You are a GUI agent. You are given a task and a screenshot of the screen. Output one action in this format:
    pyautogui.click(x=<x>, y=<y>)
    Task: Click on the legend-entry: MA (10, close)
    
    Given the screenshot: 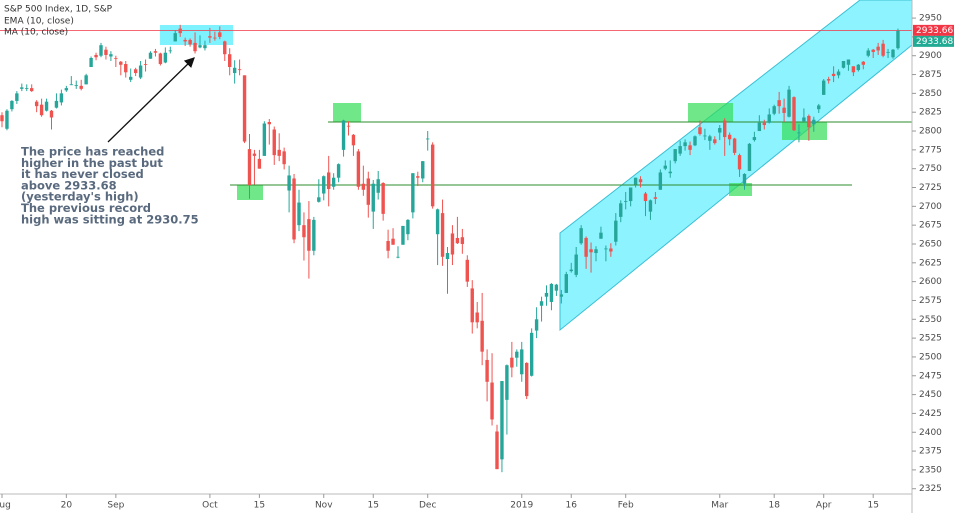 What is the action you would take?
    pyautogui.click(x=36, y=33)
    